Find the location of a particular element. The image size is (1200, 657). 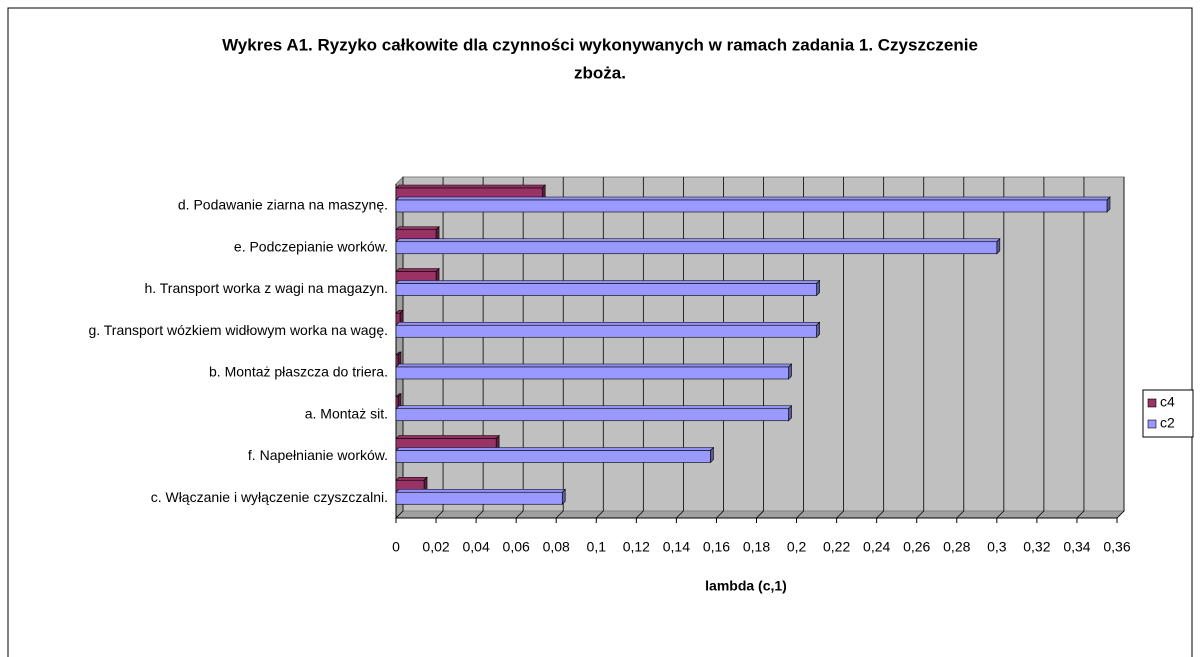

x-tick-label: 0,06 is located at coordinates (516, 547).